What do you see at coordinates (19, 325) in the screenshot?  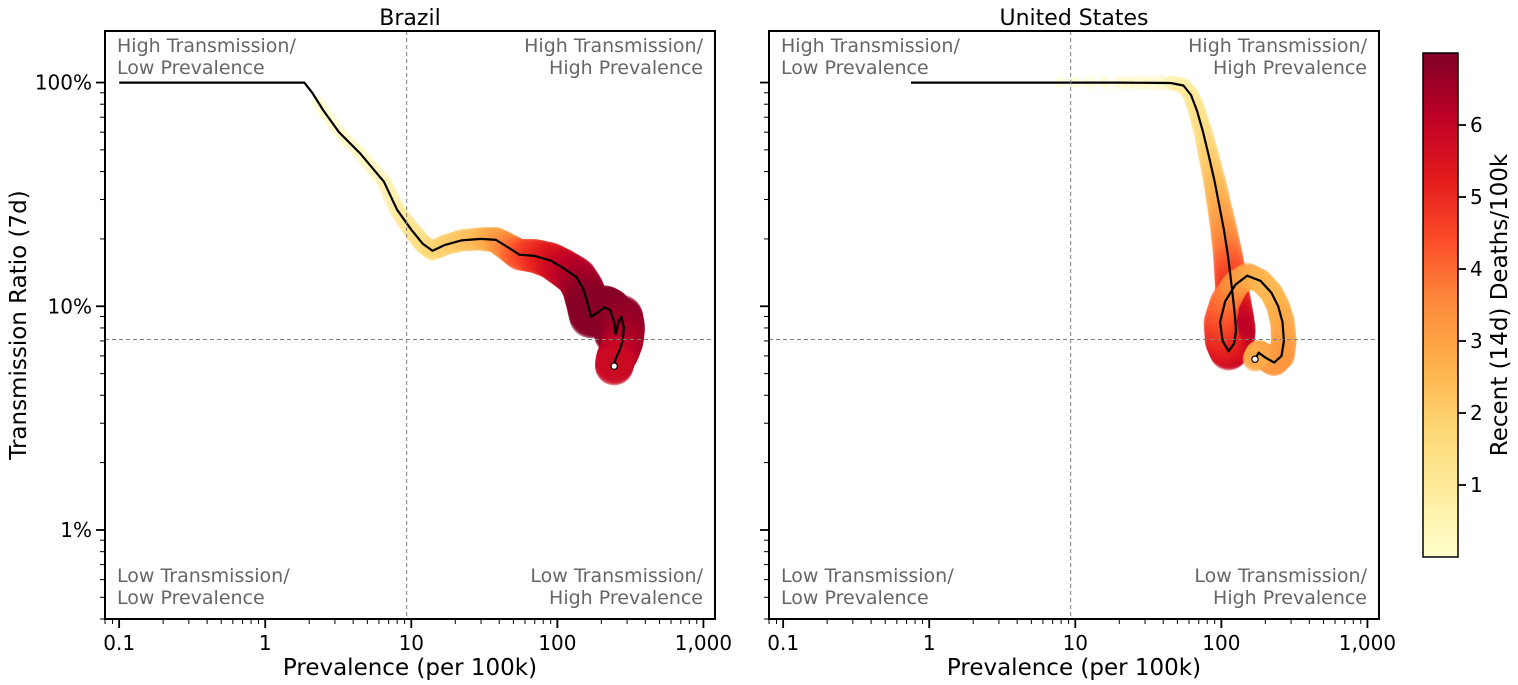 I see `y-axis-label: Transmission Ratio (7d)` at bounding box center [19, 325].